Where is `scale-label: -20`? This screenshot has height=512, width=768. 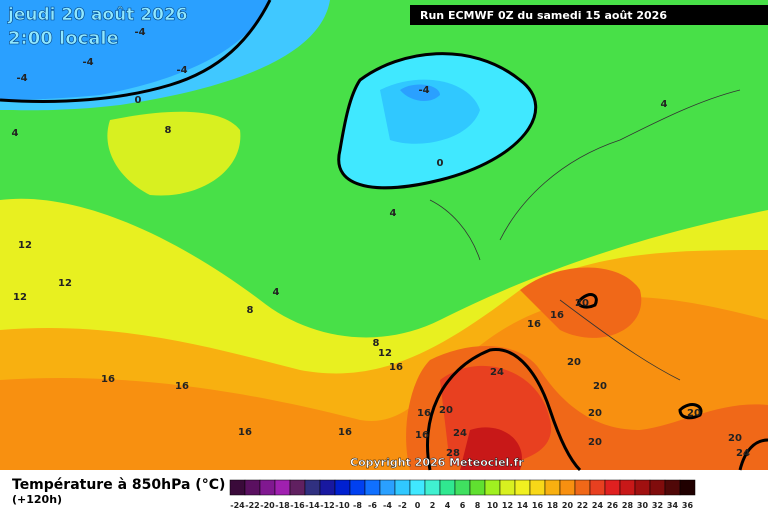
scale-label: -20 is located at coordinates (267, 505).